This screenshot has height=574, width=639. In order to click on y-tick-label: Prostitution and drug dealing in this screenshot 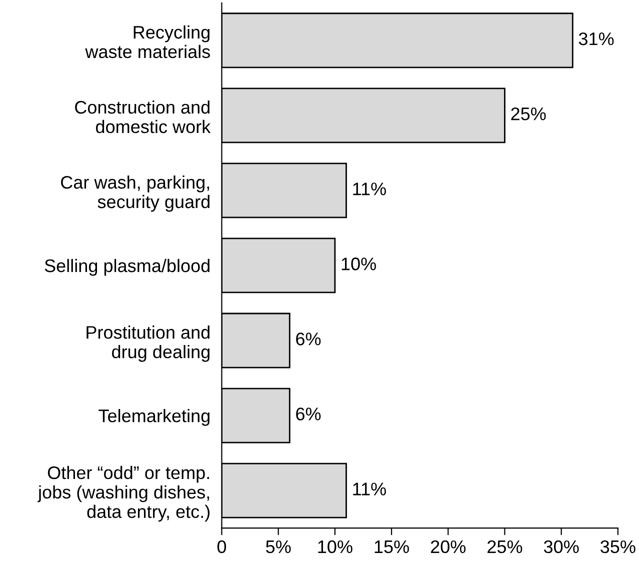, I will do `click(148, 344)`.